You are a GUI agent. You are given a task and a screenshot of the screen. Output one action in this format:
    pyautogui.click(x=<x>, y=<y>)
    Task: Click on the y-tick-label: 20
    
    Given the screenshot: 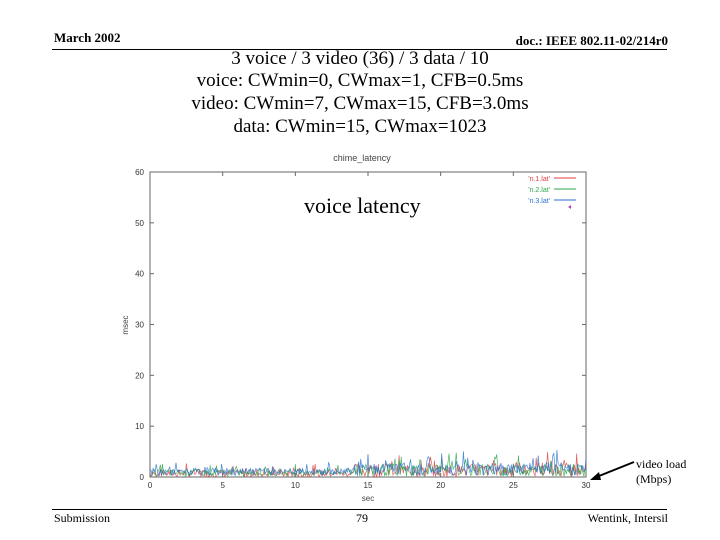 What is the action you would take?
    pyautogui.click(x=139, y=375)
    